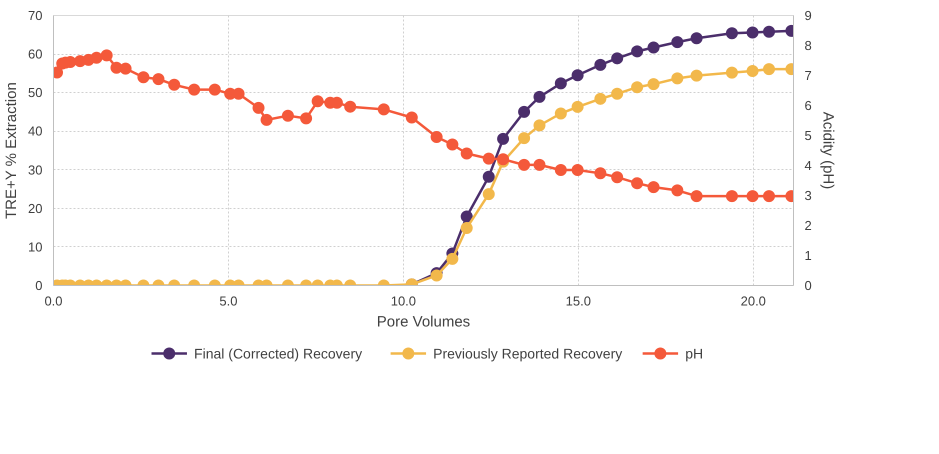  I want to click on x-axis-title: Pore Volumes, so click(423, 322).